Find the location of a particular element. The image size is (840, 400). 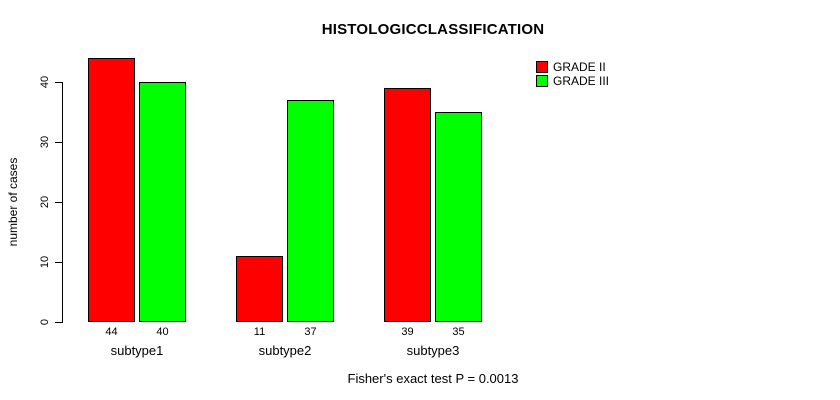

y-tick-label: 30 is located at coordinates (45, 142).